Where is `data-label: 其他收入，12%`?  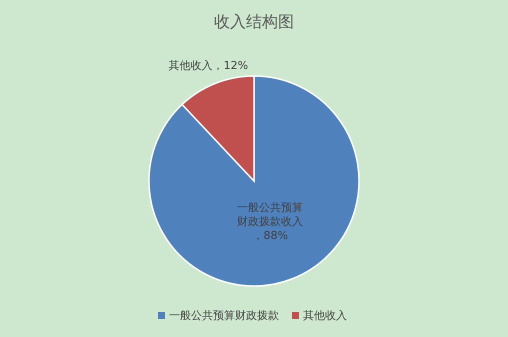
data-label: 其他收入，12% is located at coordinates (208, 65).